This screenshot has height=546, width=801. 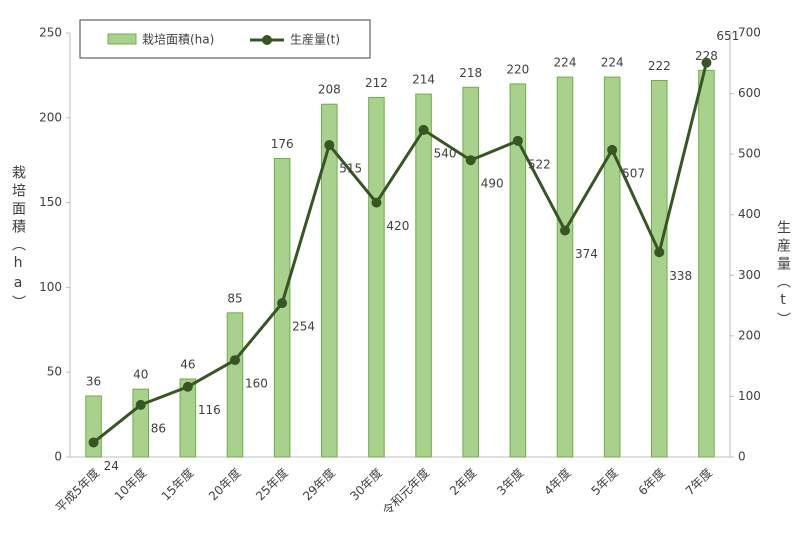 What do you see at coordinates (749, 93) in the screenshot?
I see `y2-tick-label: 600` at bounding box center [749, 93].